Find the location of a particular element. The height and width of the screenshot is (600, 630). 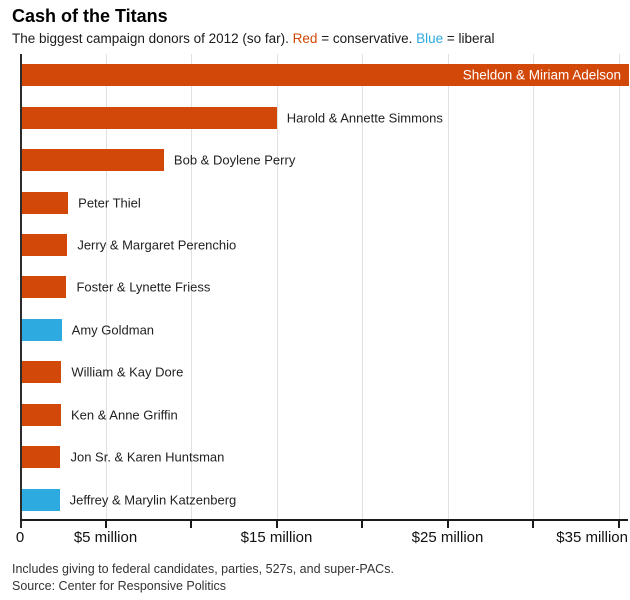

source-credit: Source: Center for Responsive Politics is located at coordinates (119, 586).